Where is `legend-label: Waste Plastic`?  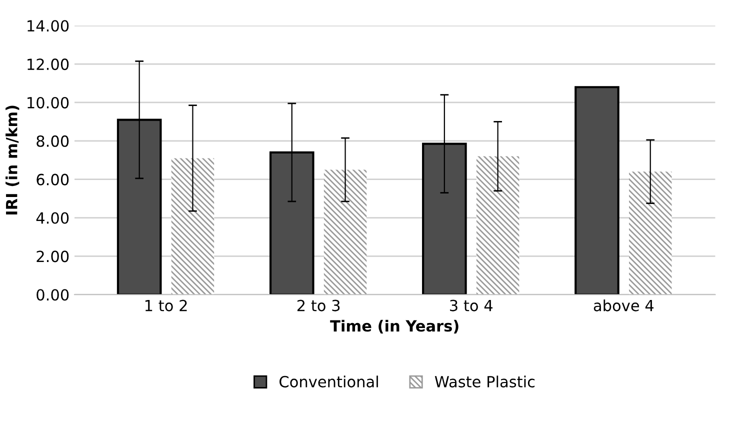 legend-label: Waste Plastic is located at coordinates (484, 382).